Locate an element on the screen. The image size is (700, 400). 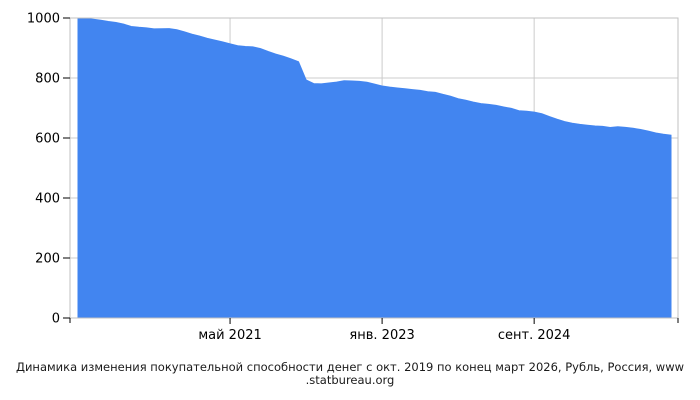
y-axis-label: 400 is located at coordinates (47, 199).